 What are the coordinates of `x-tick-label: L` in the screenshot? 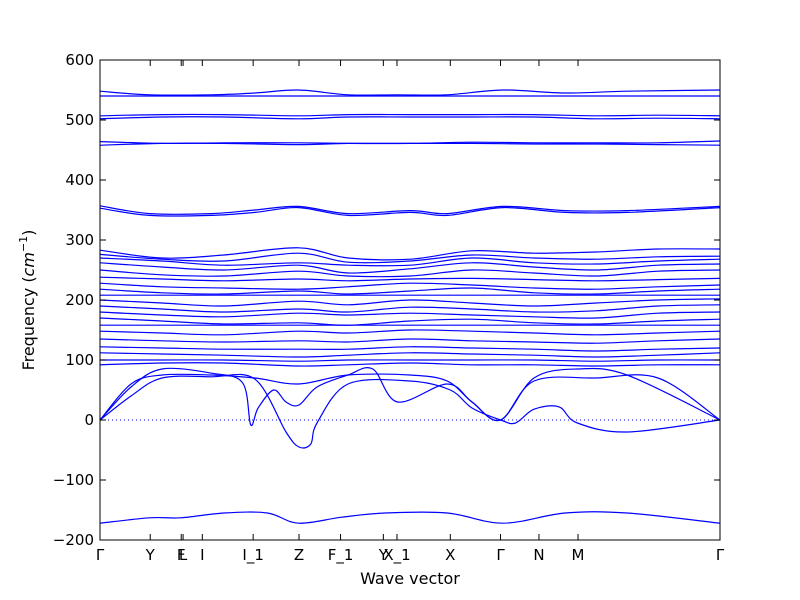 It's located at (183, 555).